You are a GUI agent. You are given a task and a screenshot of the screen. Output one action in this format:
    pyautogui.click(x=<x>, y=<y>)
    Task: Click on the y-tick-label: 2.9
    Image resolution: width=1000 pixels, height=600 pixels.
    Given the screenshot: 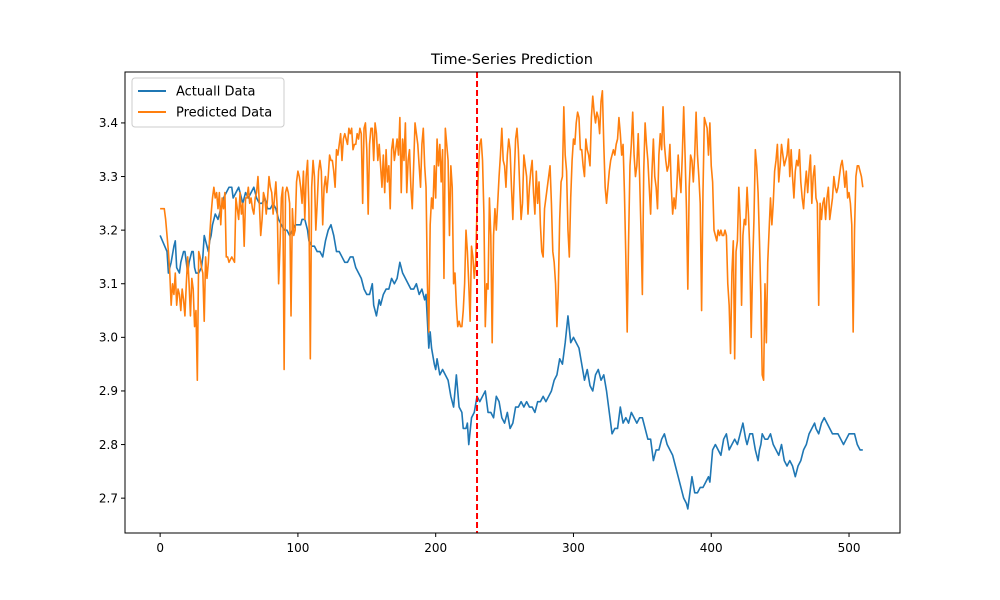 What is the action you would take?
    pyautogui.click(x=108, y=391)
    